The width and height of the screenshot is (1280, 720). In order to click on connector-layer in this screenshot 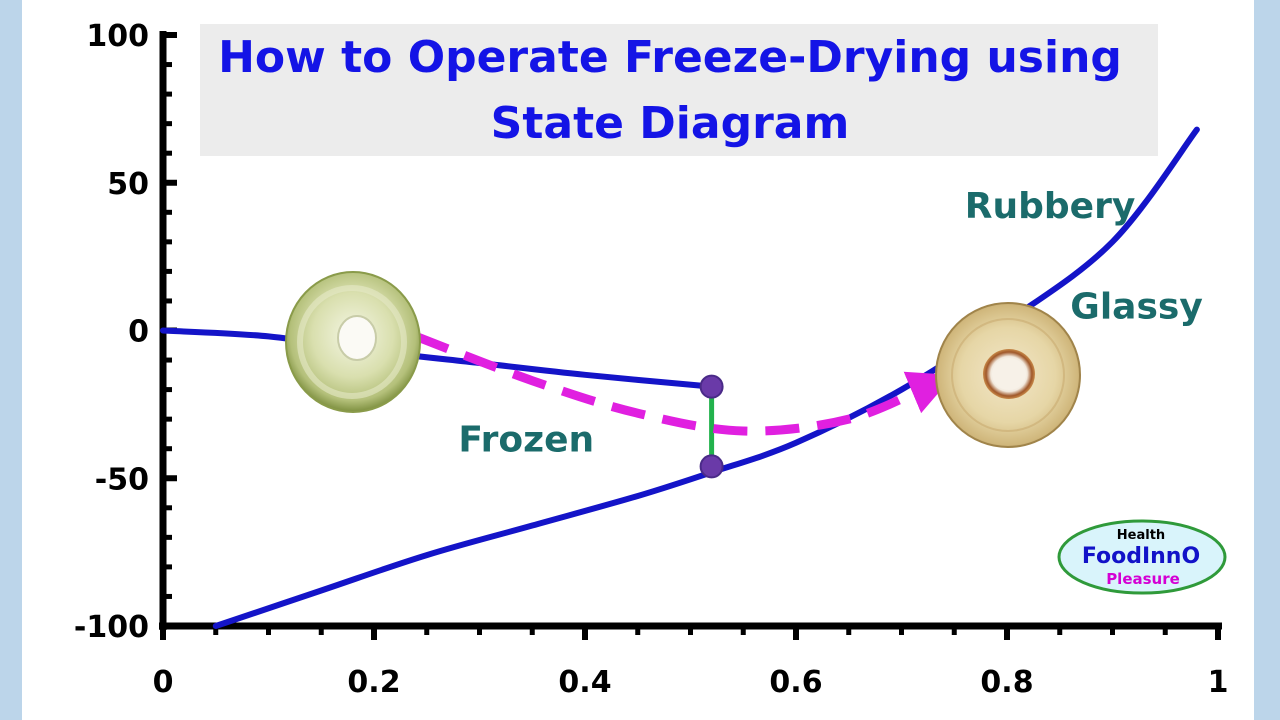, I will do `click(711, 426)`.